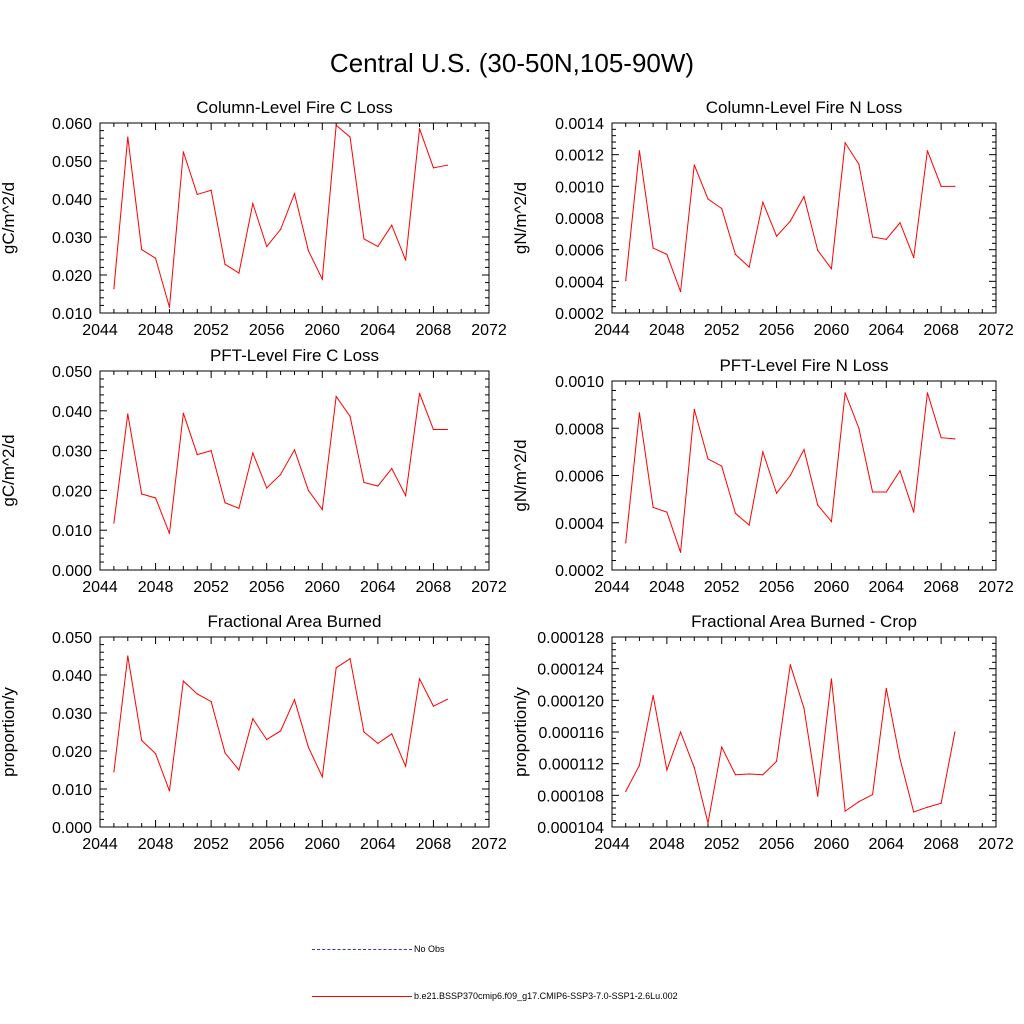  What do you see at coordinates (294, 107) in the screenshot?
I see `panel-1-title: Column-Level Fire C Loss` at bounding box center [294, 107].